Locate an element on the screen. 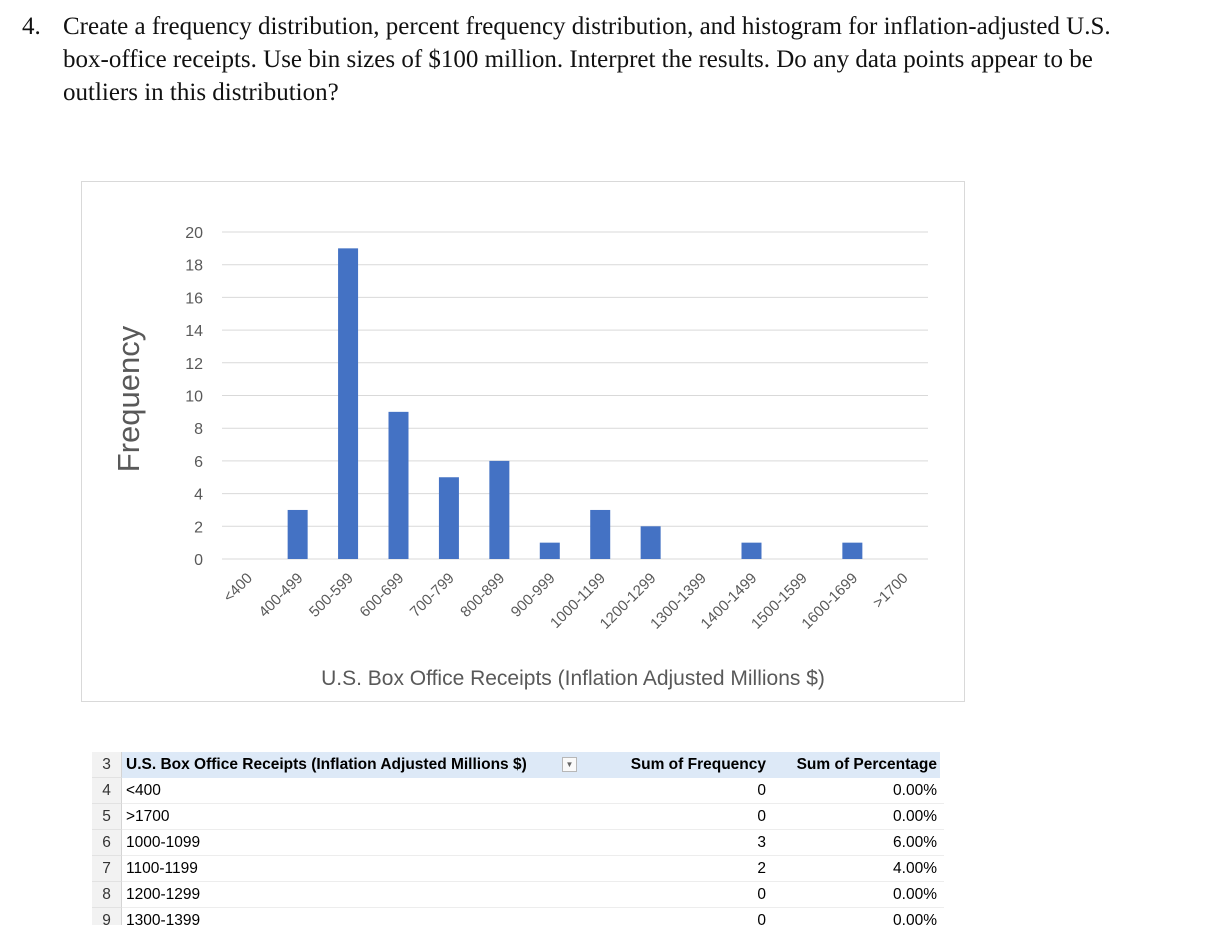 Image resolution: width=1227 pixels, height=925 pixels. y-tick-label: 20 is located at coordinates (194, 233).